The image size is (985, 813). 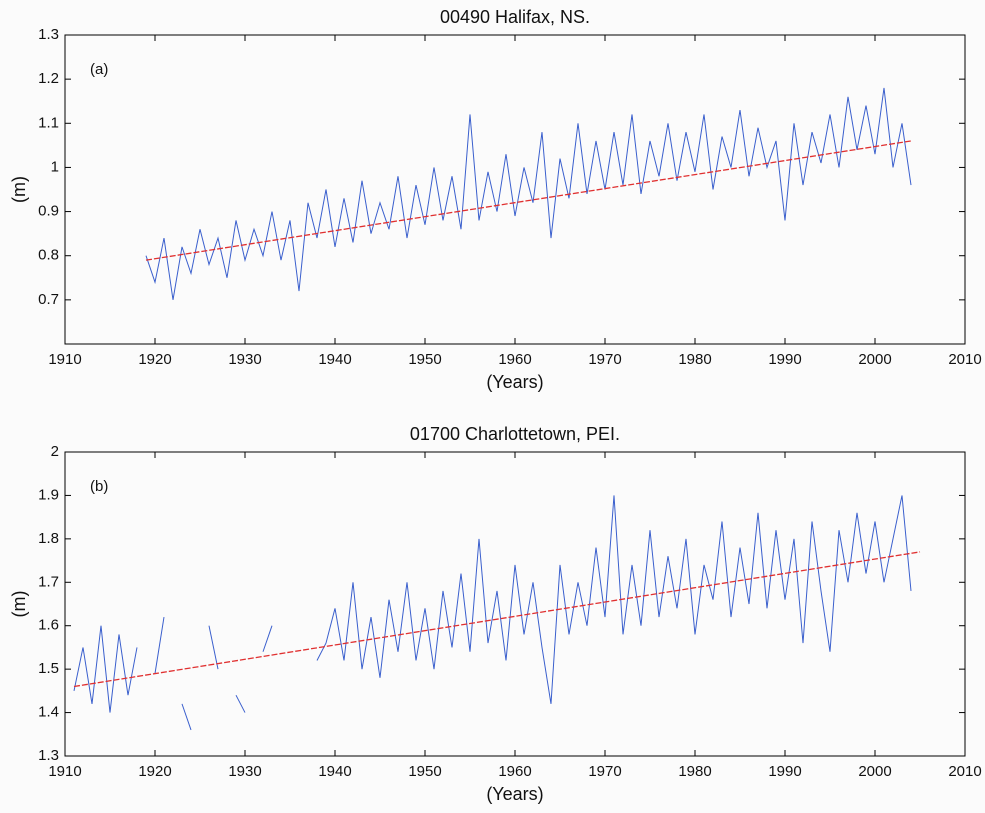 I want to click on y-tick-label: 0.7, so click(x=48, y=299).